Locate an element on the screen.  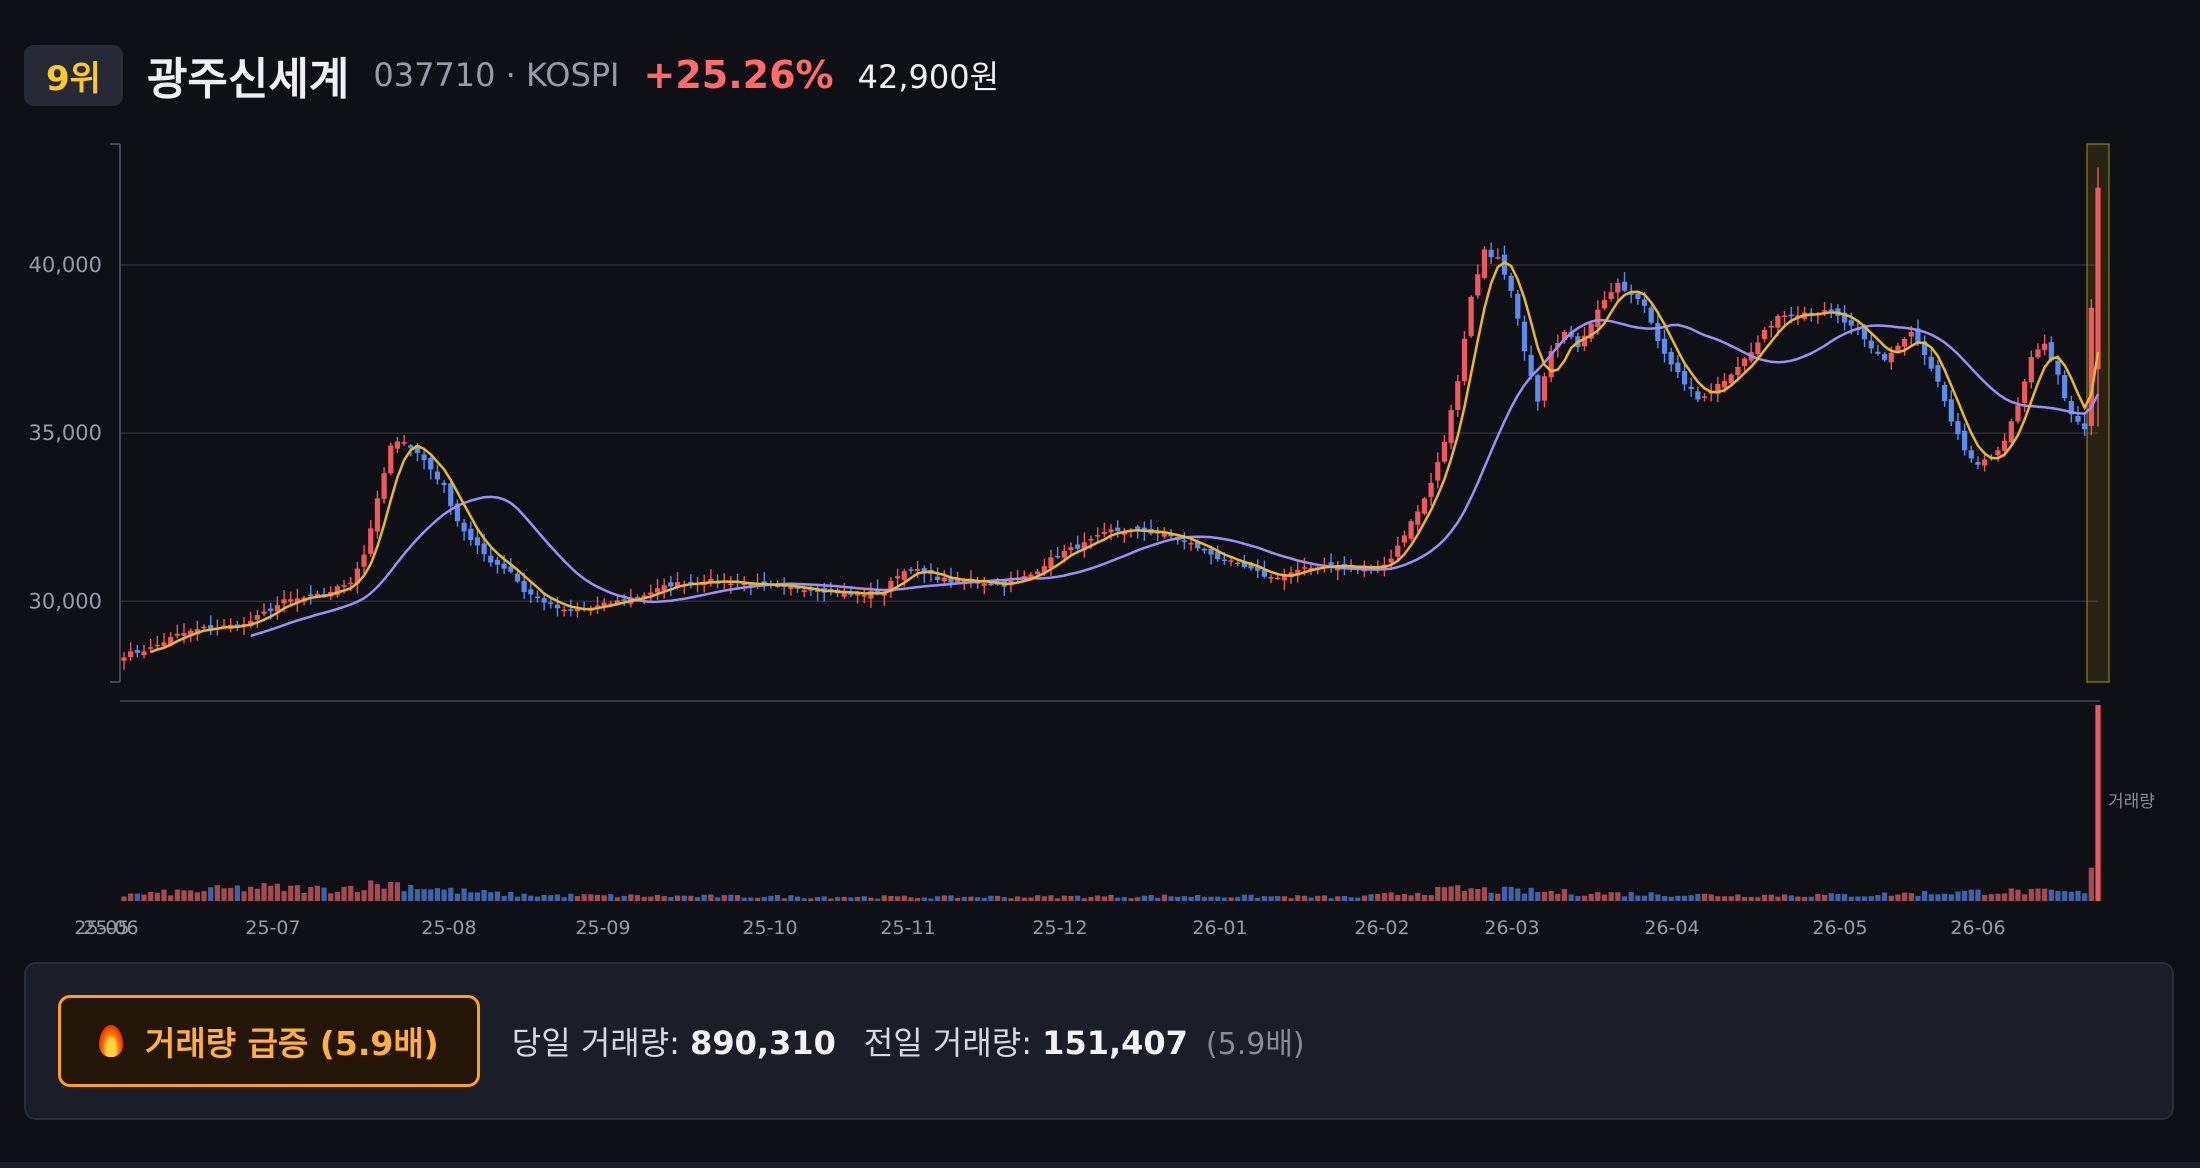
today-volume: 당일 거래량: 890,310 is located at coordinates (674, 1041).